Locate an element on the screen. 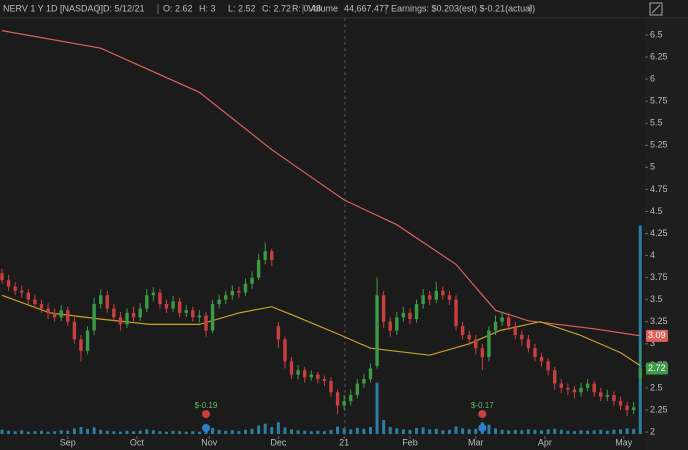 The height and width of the screenshot is (450, 688). y-tick-label: 2.5 is located at coordinates (656, 387).